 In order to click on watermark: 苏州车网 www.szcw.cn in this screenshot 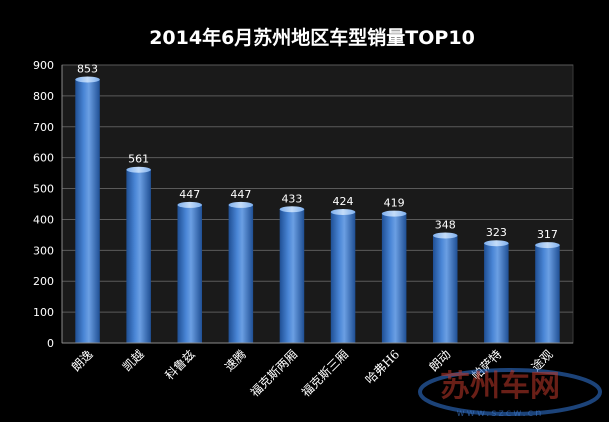, I will do `click(510, 393)`.